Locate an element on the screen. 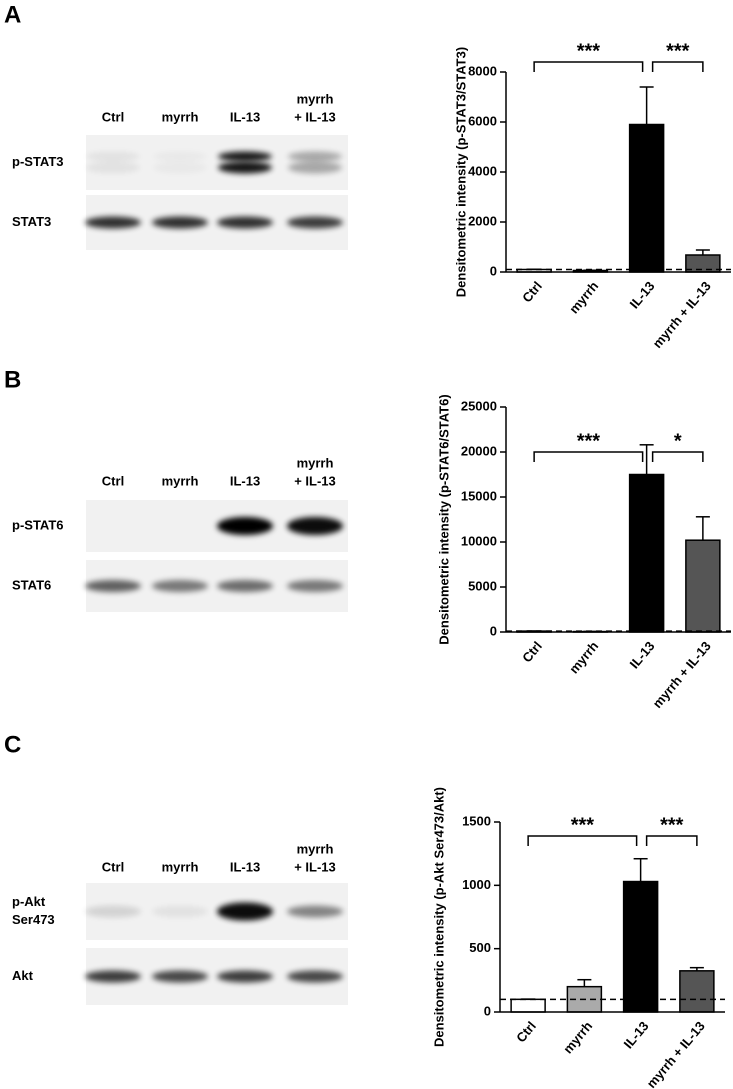 The image size is (733, 1089). row-label: p-STAT6 is located at coordinates (38, 524).